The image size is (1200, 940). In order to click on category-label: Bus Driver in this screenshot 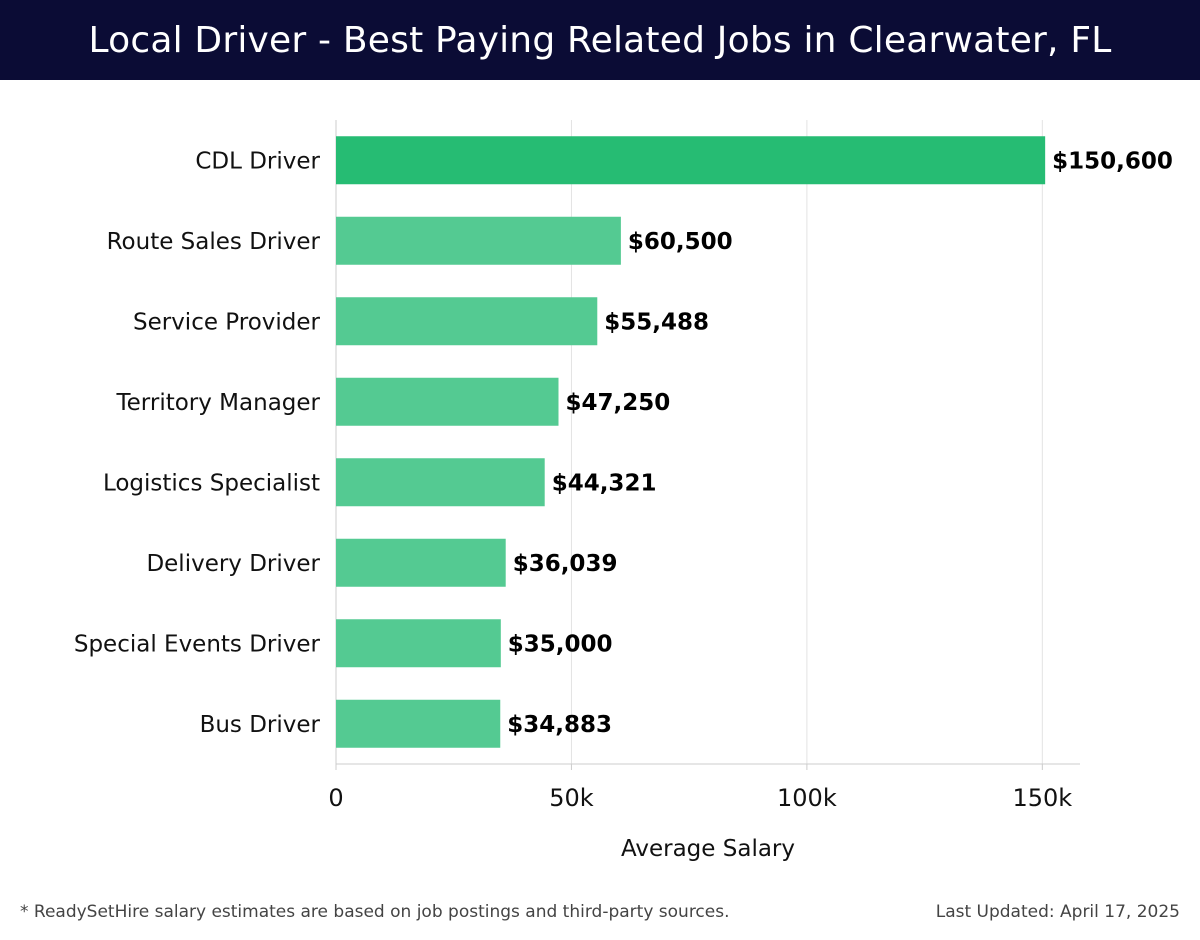, I will do `click(260, 725)`.